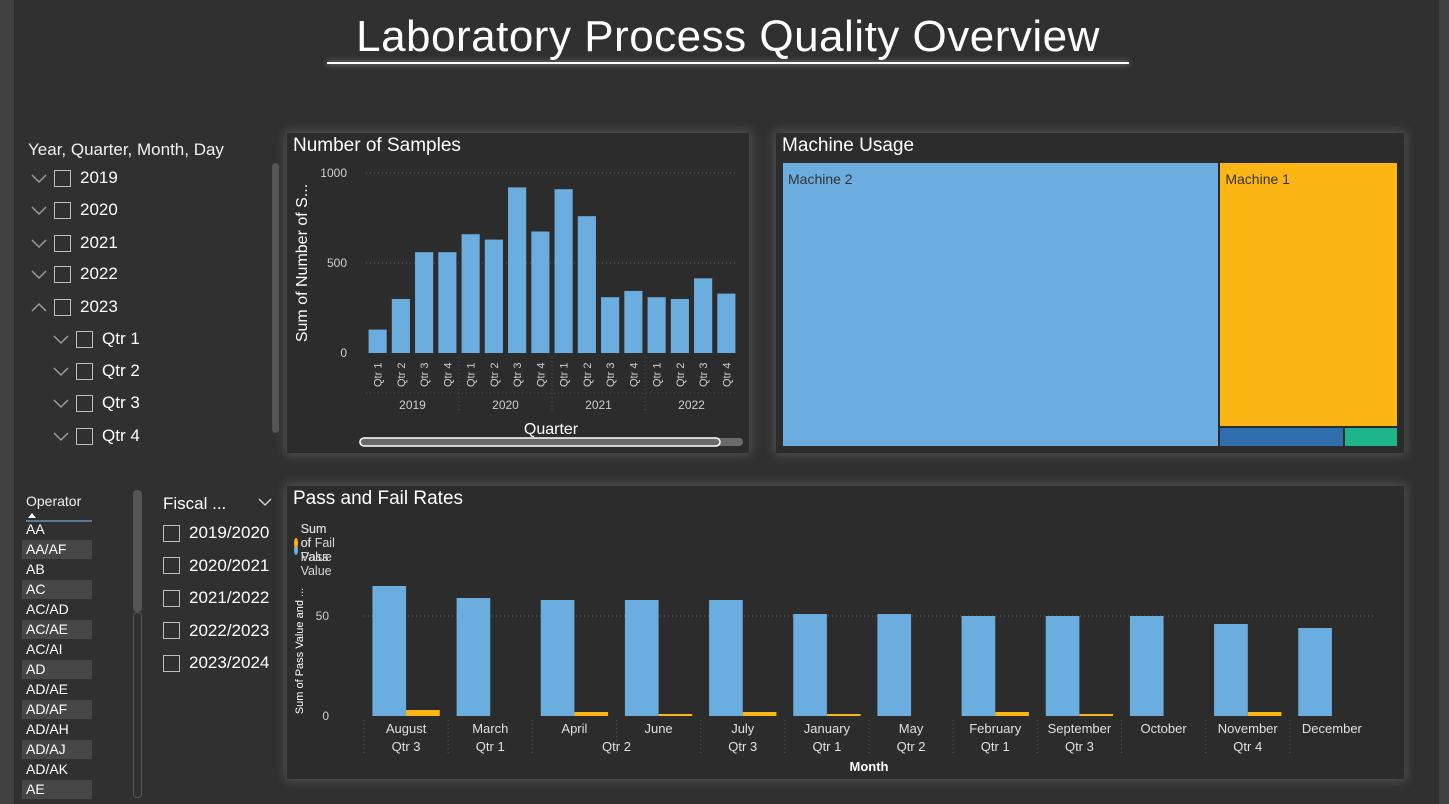 The height and width of the screenshot is (804, 1449). I want to click on tree-year-label: 2022, so click(99, 273).